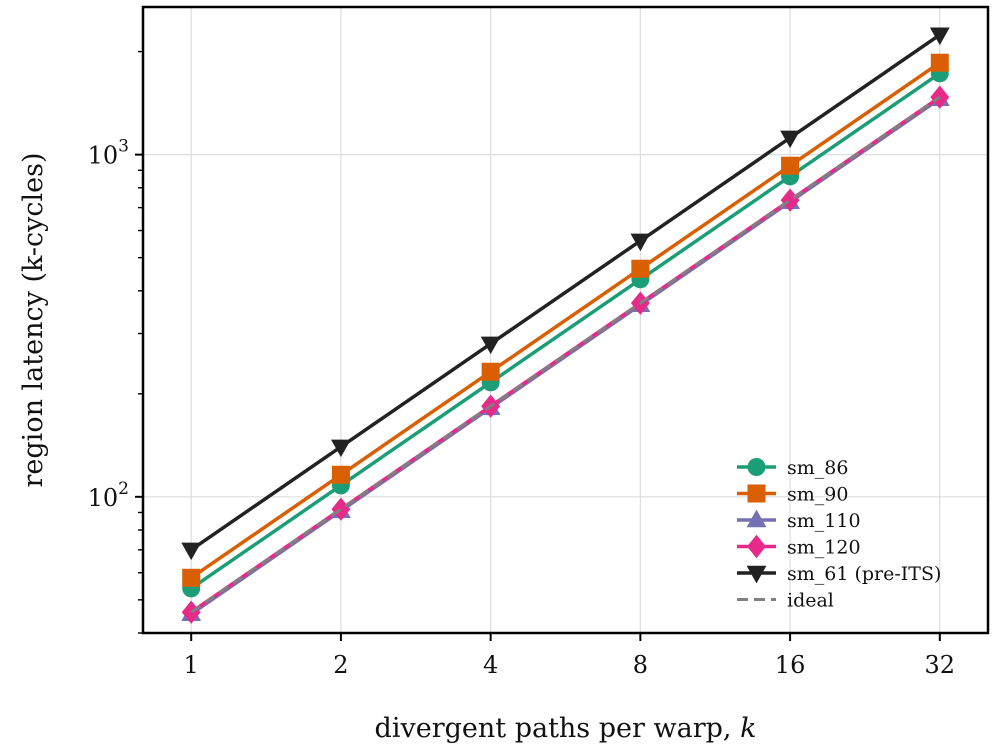 This screenshot has width=997, height=756. Describe the element at coordinates (785, 601) in the screenshot. I see `legend-entry: ideal` at that location.